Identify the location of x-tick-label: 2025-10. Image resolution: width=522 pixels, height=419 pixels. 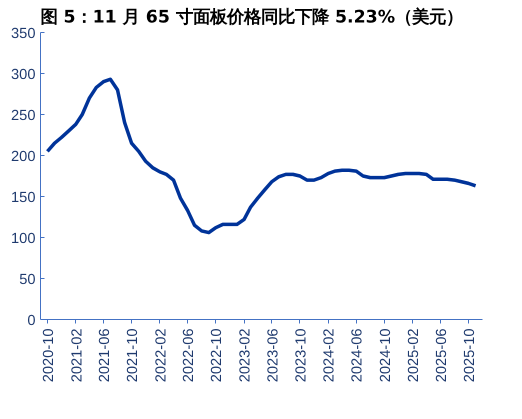
(470, 355).